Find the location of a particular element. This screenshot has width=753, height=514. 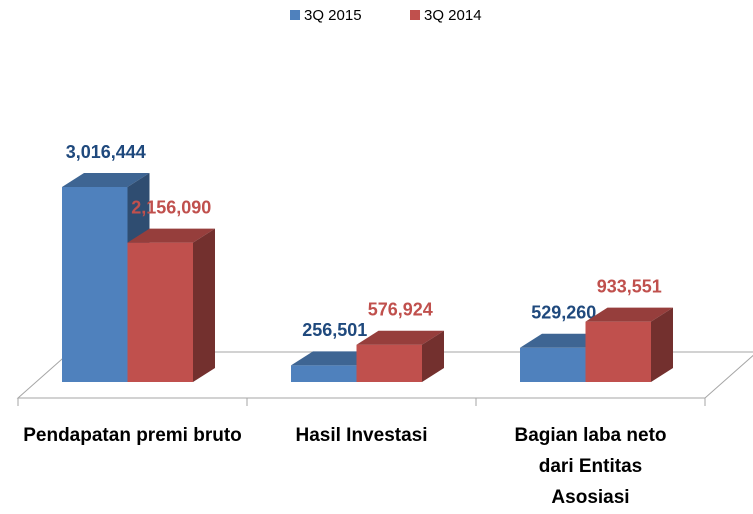

legend-label: 3Q 2014 is located at coordinates (453, 15).